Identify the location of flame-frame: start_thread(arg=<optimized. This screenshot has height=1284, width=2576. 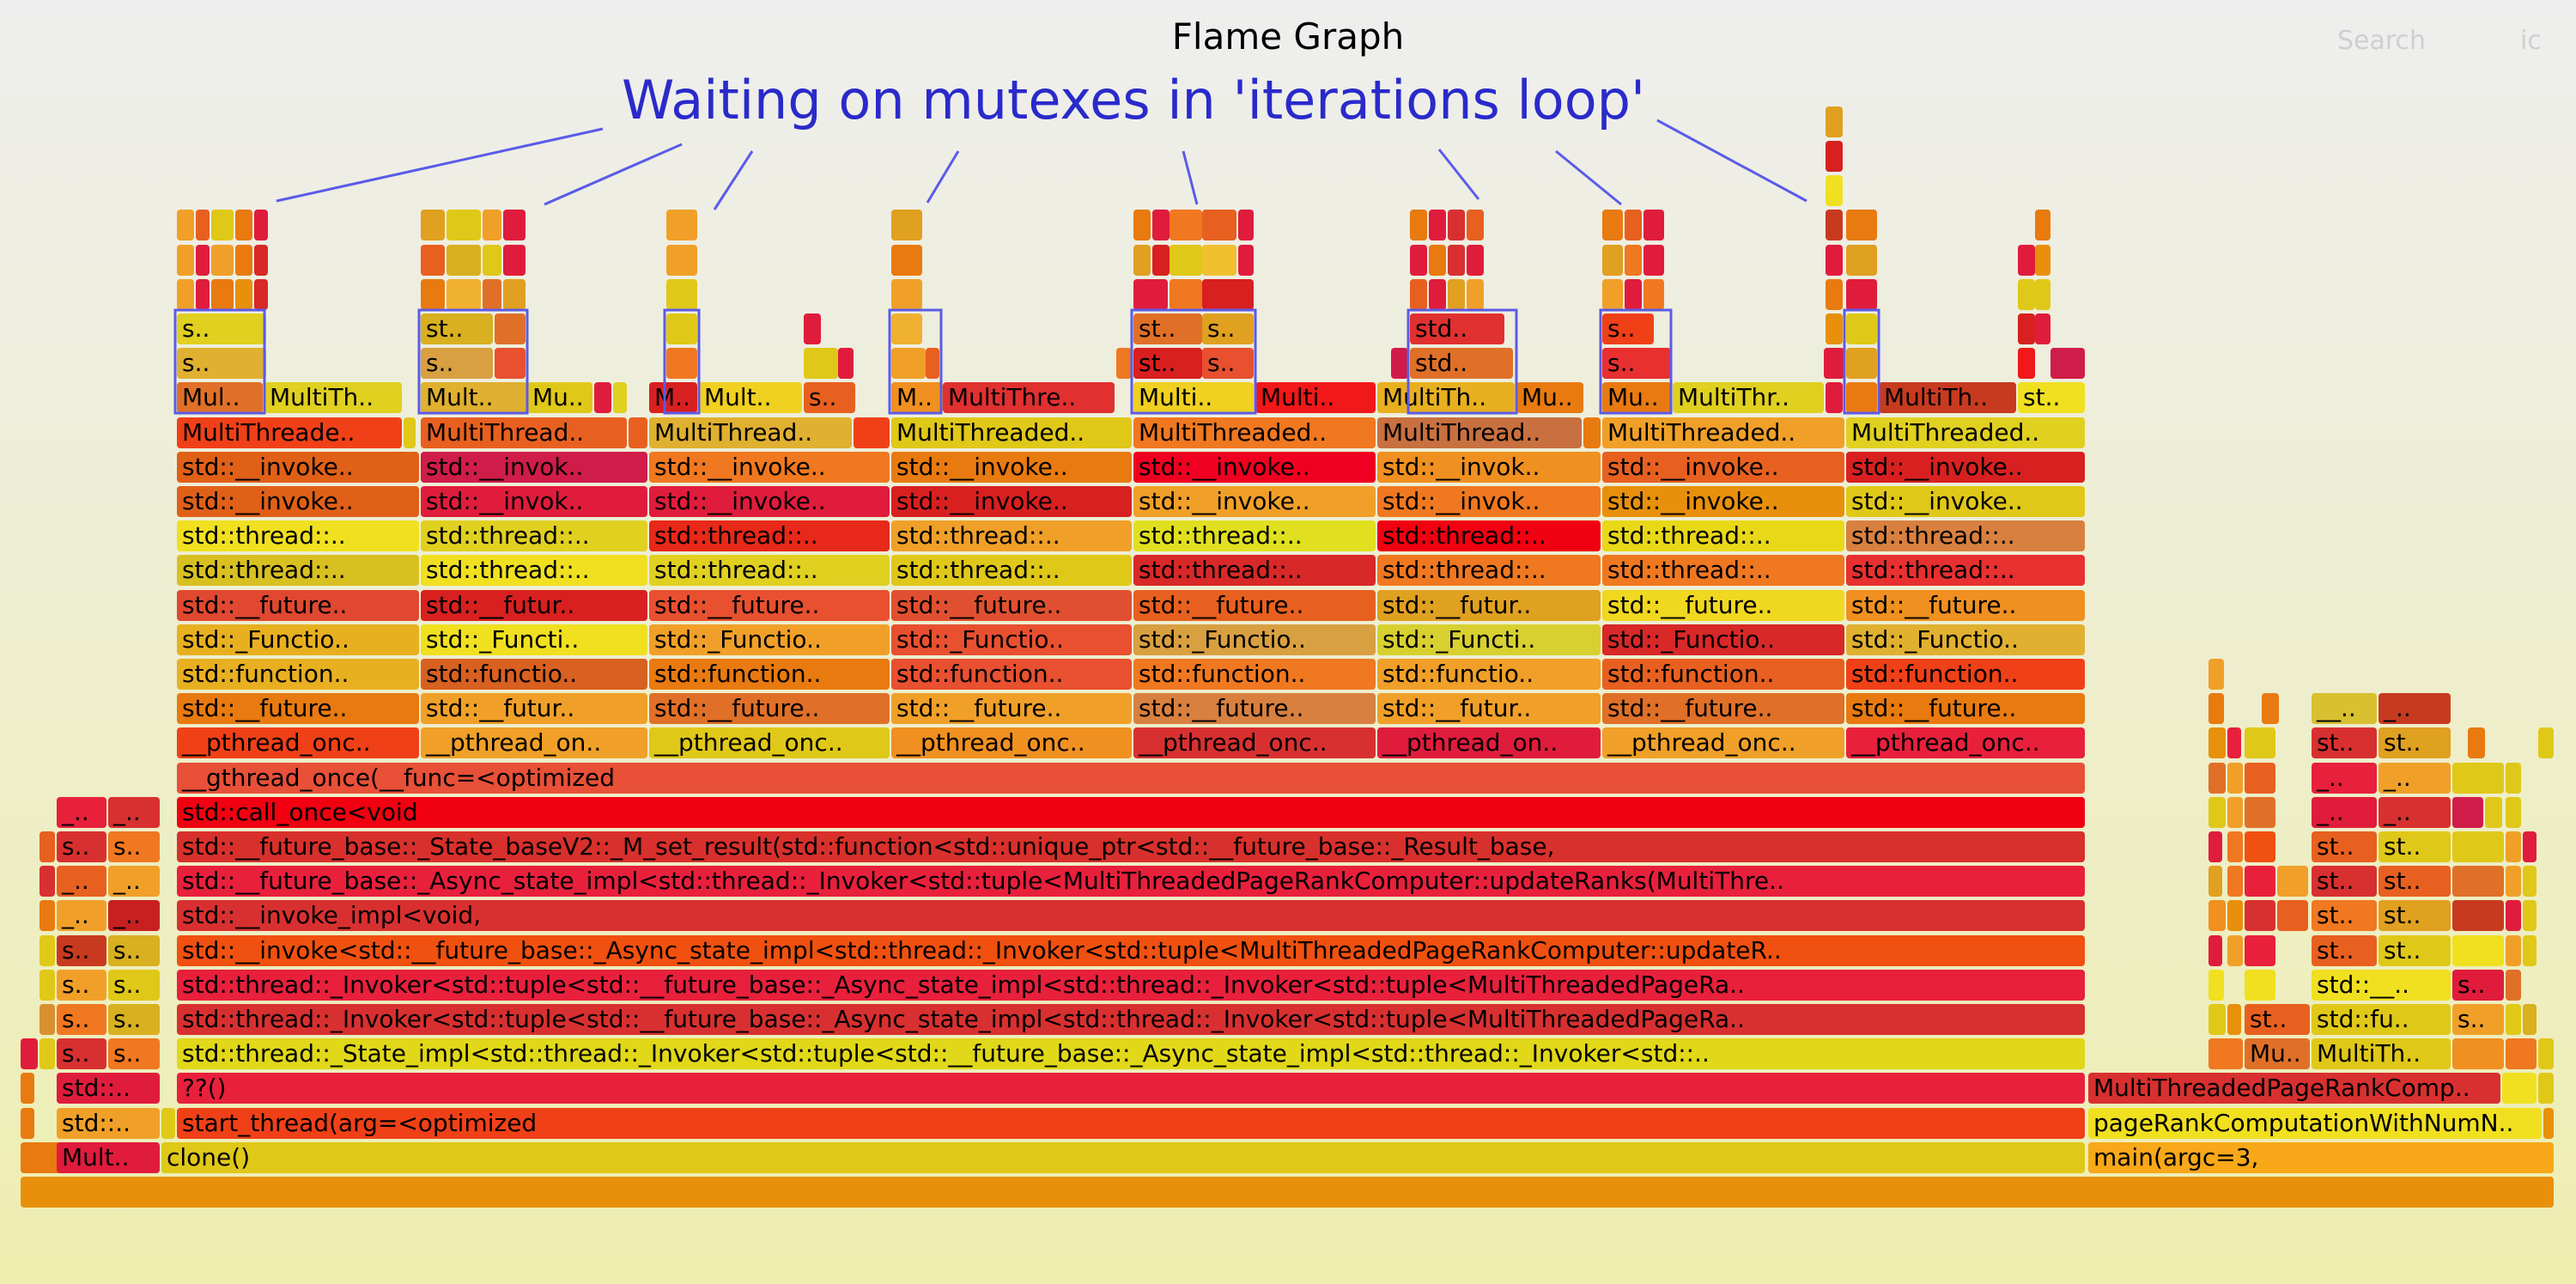
(1131, 1123).